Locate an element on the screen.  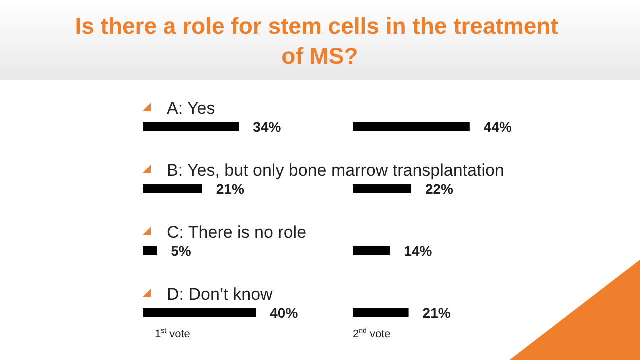
data-label: 5% is located at coordinates (181, 251).